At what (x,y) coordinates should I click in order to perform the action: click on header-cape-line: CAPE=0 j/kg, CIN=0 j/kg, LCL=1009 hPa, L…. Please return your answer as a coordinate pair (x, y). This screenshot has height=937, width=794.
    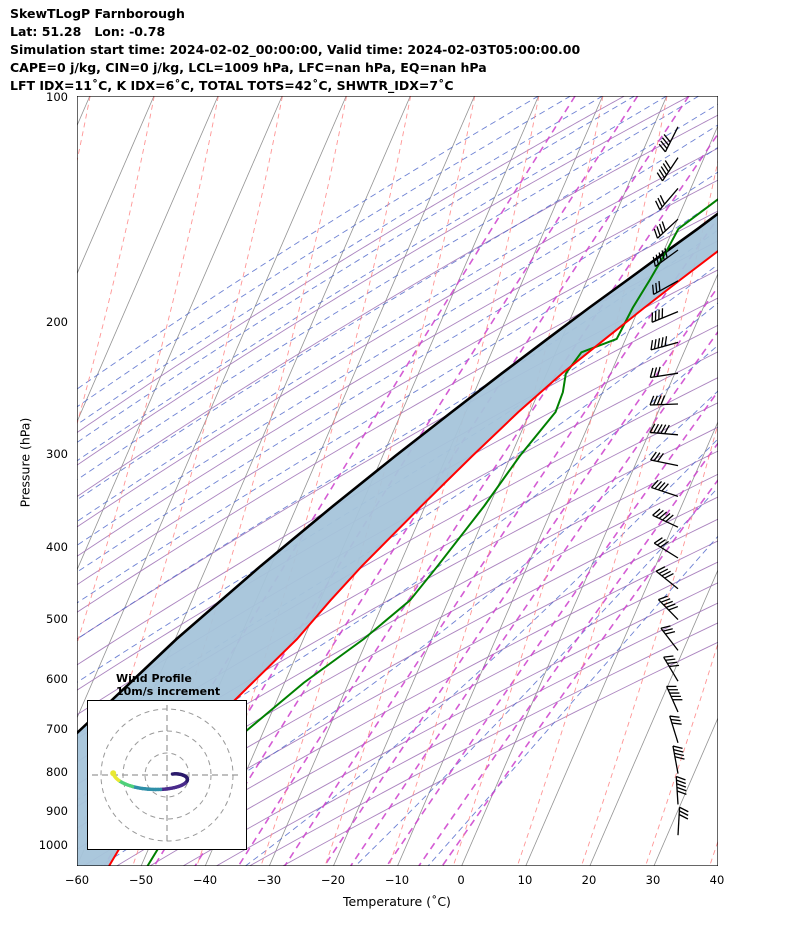
    Looking at the image, I should click on (248, 67).